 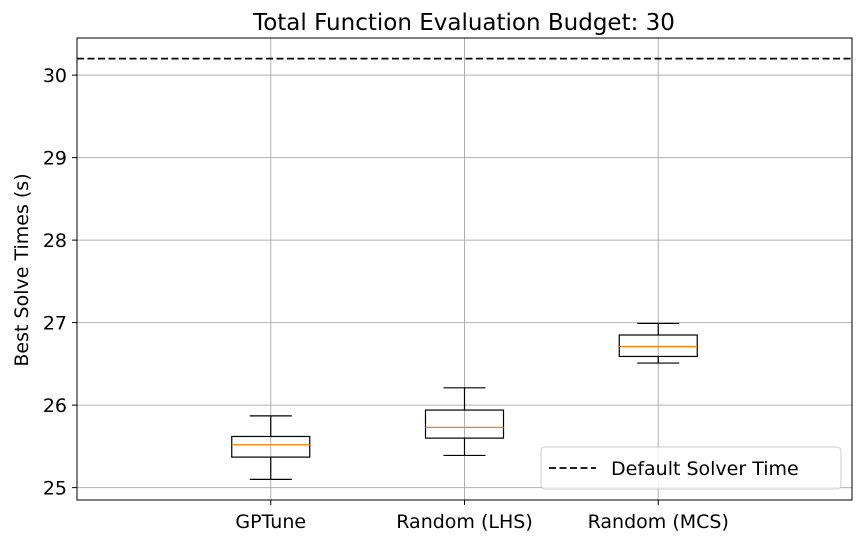 I want to click on box-random-lhs, so click(x=464, y=422).